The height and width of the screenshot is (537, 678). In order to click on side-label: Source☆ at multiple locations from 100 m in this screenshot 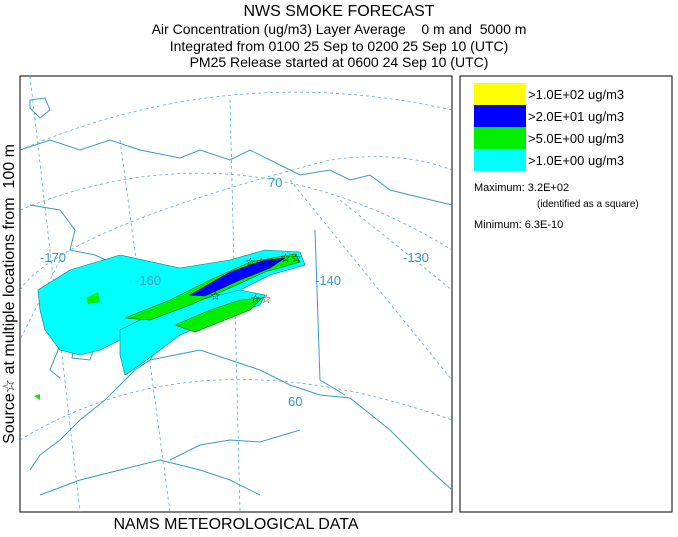, I will do `click(9, 294)`.